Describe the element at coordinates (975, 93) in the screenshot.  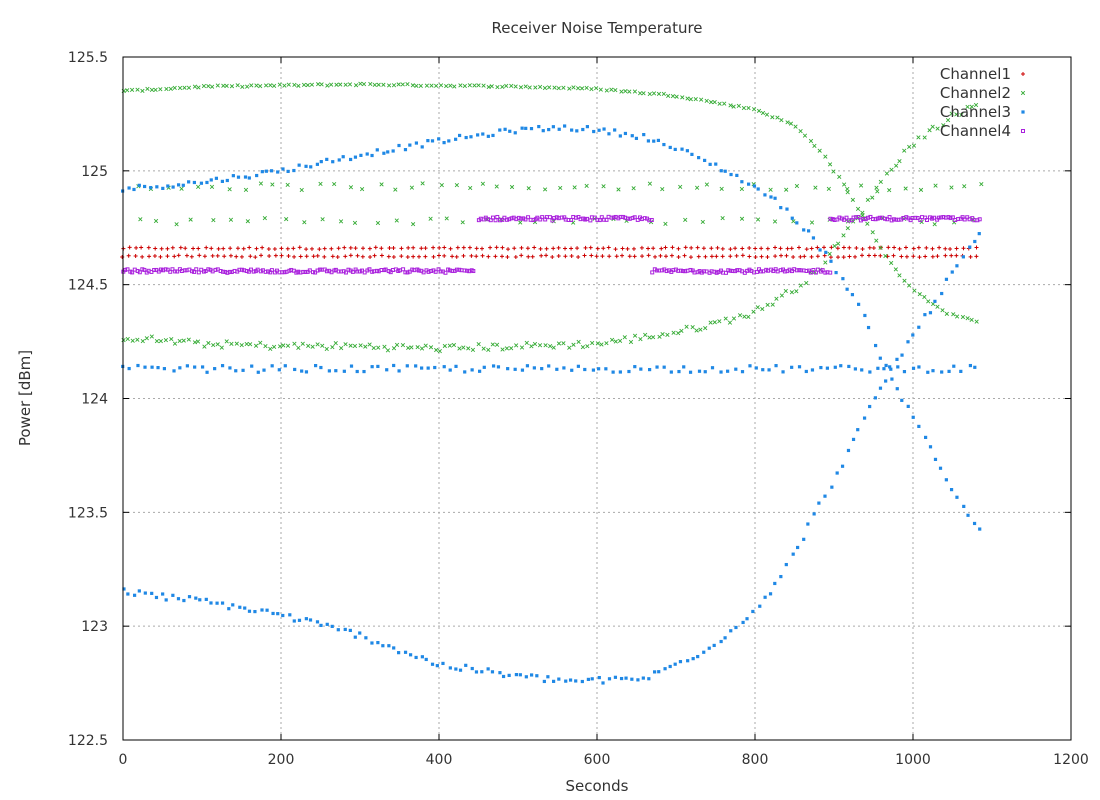
I see `legend-label: Channel2` at that location.